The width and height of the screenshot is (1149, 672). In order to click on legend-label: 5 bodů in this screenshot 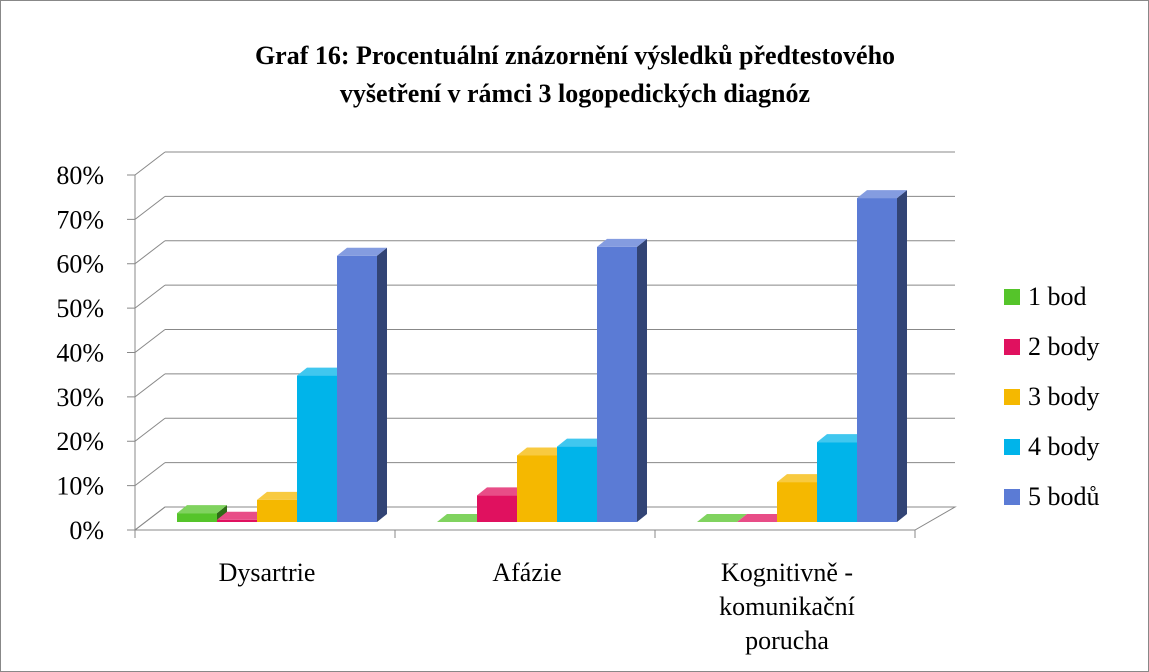, I will do `click(1064, 496)`.